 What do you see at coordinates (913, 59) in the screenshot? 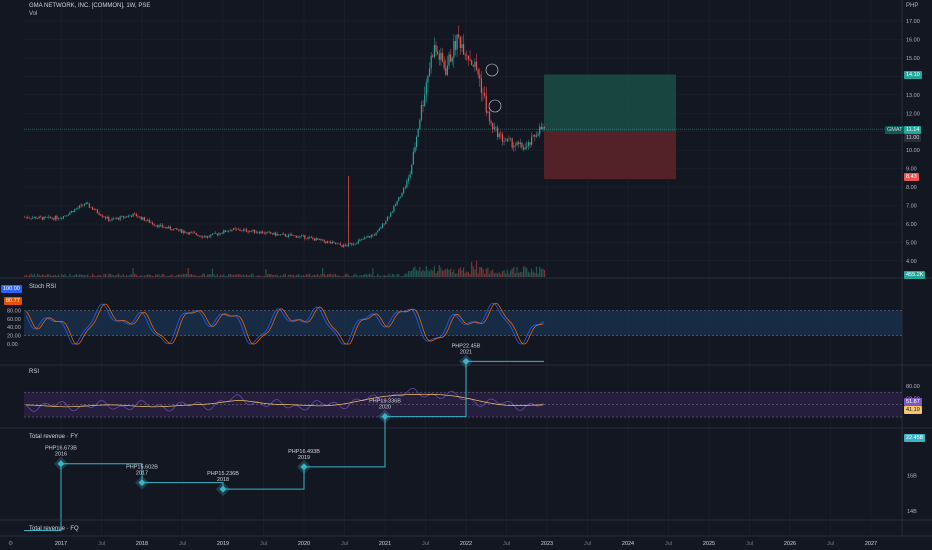
I see `price-tick-label: 15.00` at bounding box center [913, 59].